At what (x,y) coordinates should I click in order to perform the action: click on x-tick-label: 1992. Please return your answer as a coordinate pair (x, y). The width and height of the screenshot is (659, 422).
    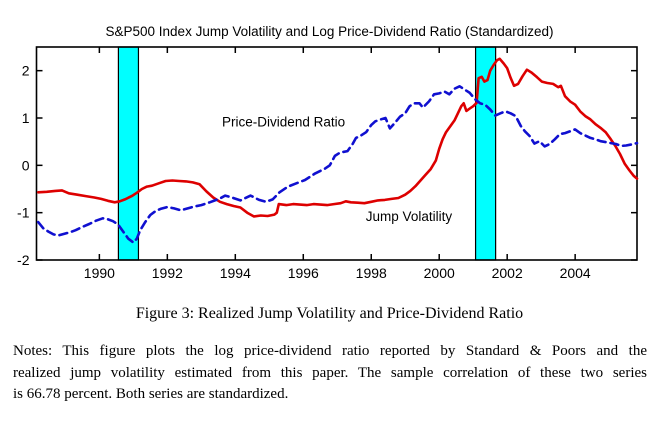
    Looking at the image, I should click on (167, 273).